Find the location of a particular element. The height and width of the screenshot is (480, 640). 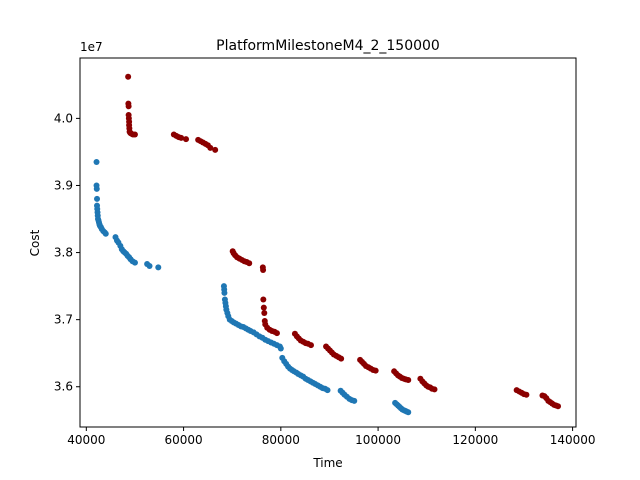

x-tick-label: 100000 is located at coordinates (378, 440).